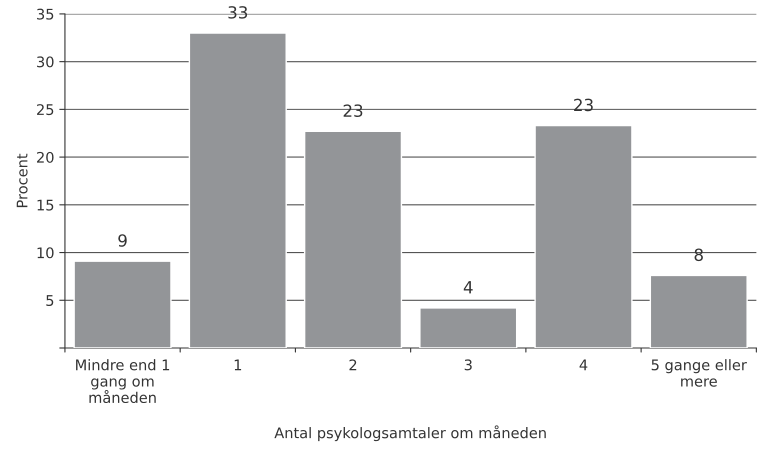 This screenshot has height=464, width=764. I want to click on y-tick-label: 30, so click(45, 62).